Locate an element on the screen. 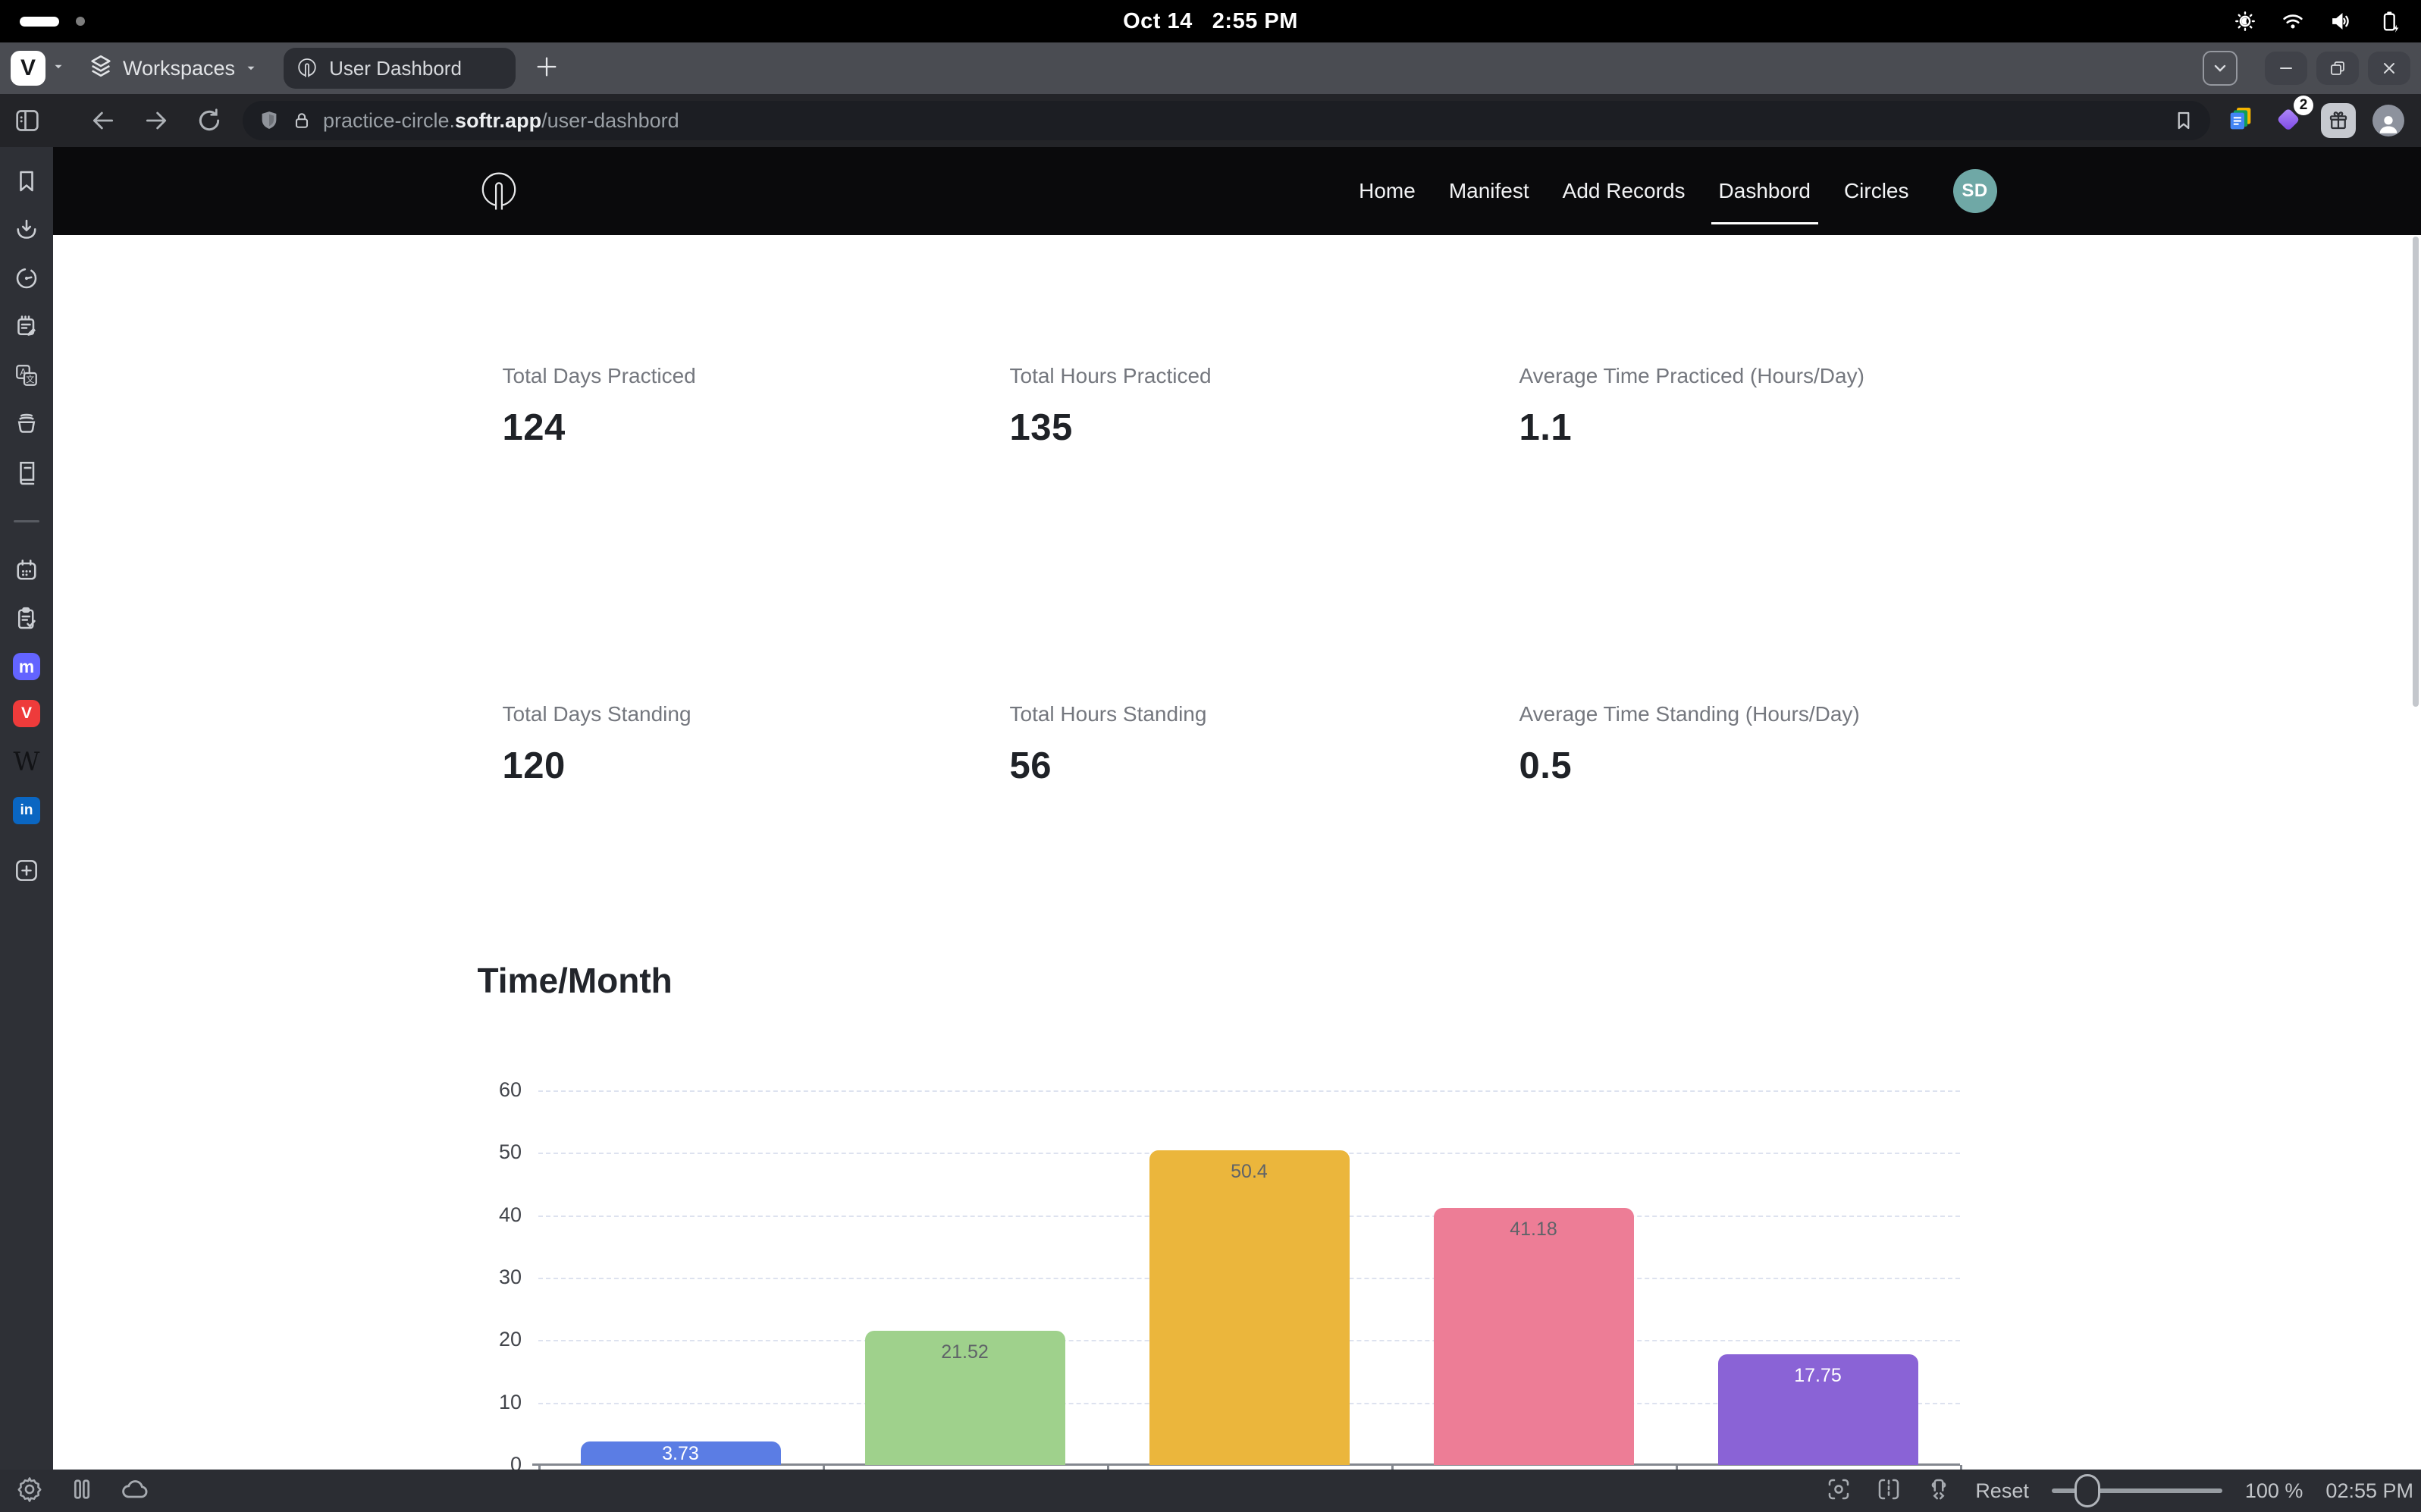  window-restore-button is located at coordinates (2337, 68).